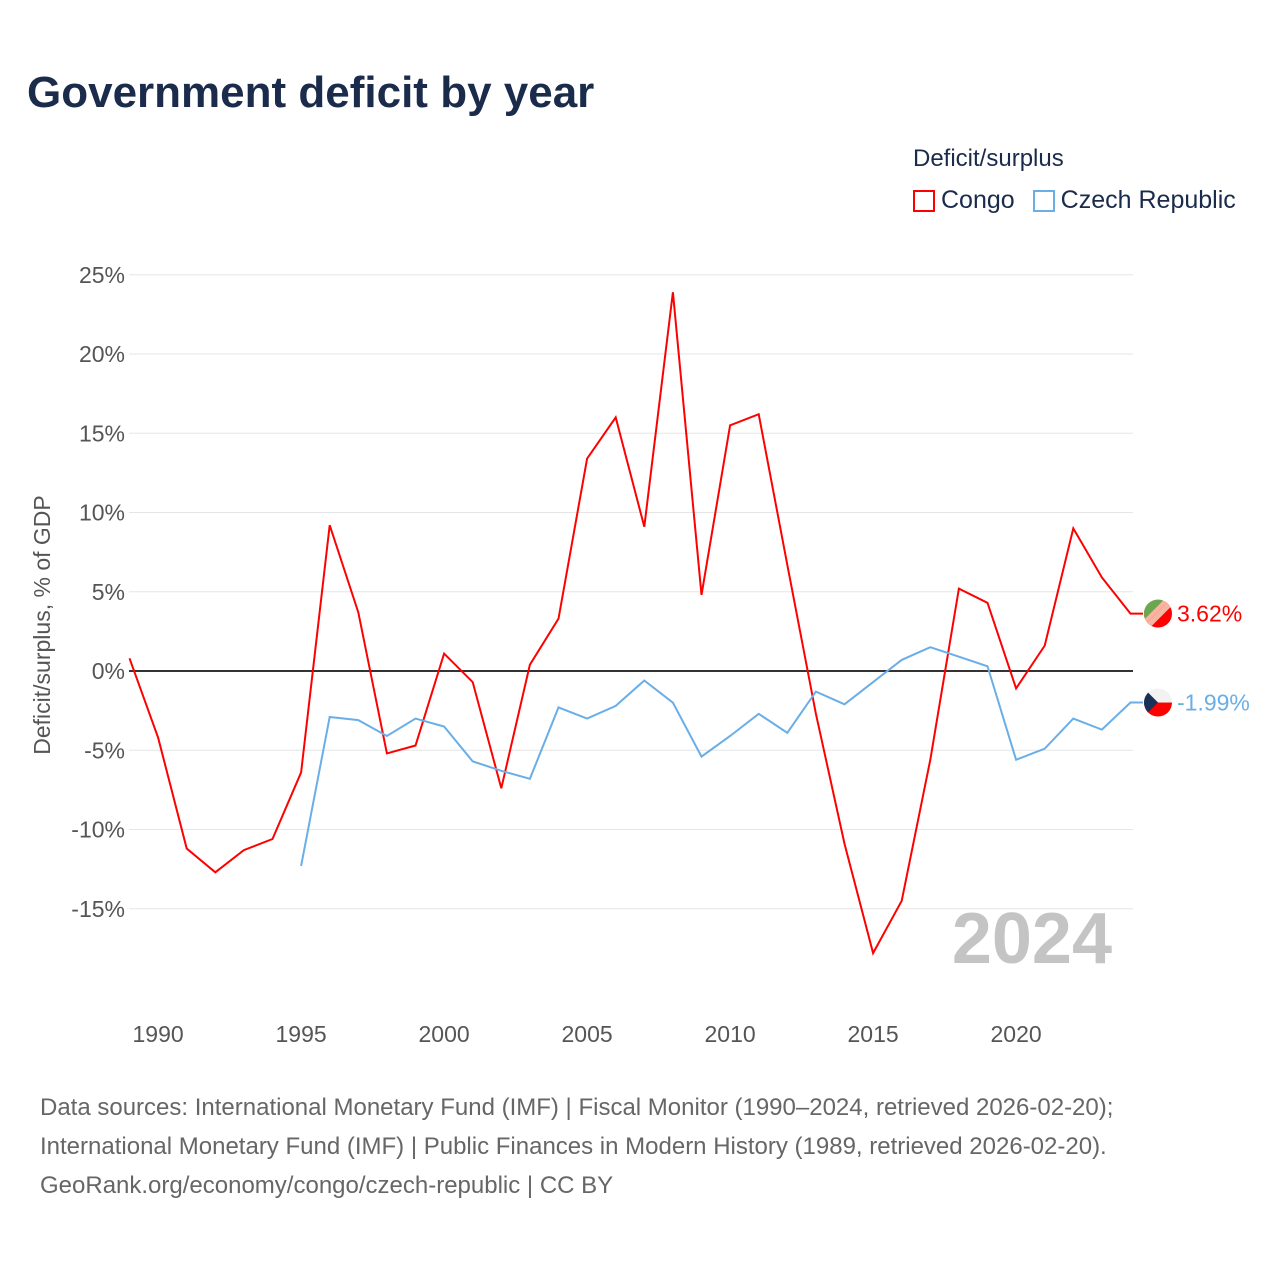 The height and width of the screenshot is (1280, 1280). Describe the element at coordinates (730, 1034) in the screenshot. I see `x-tick-label: 2010` at that location.